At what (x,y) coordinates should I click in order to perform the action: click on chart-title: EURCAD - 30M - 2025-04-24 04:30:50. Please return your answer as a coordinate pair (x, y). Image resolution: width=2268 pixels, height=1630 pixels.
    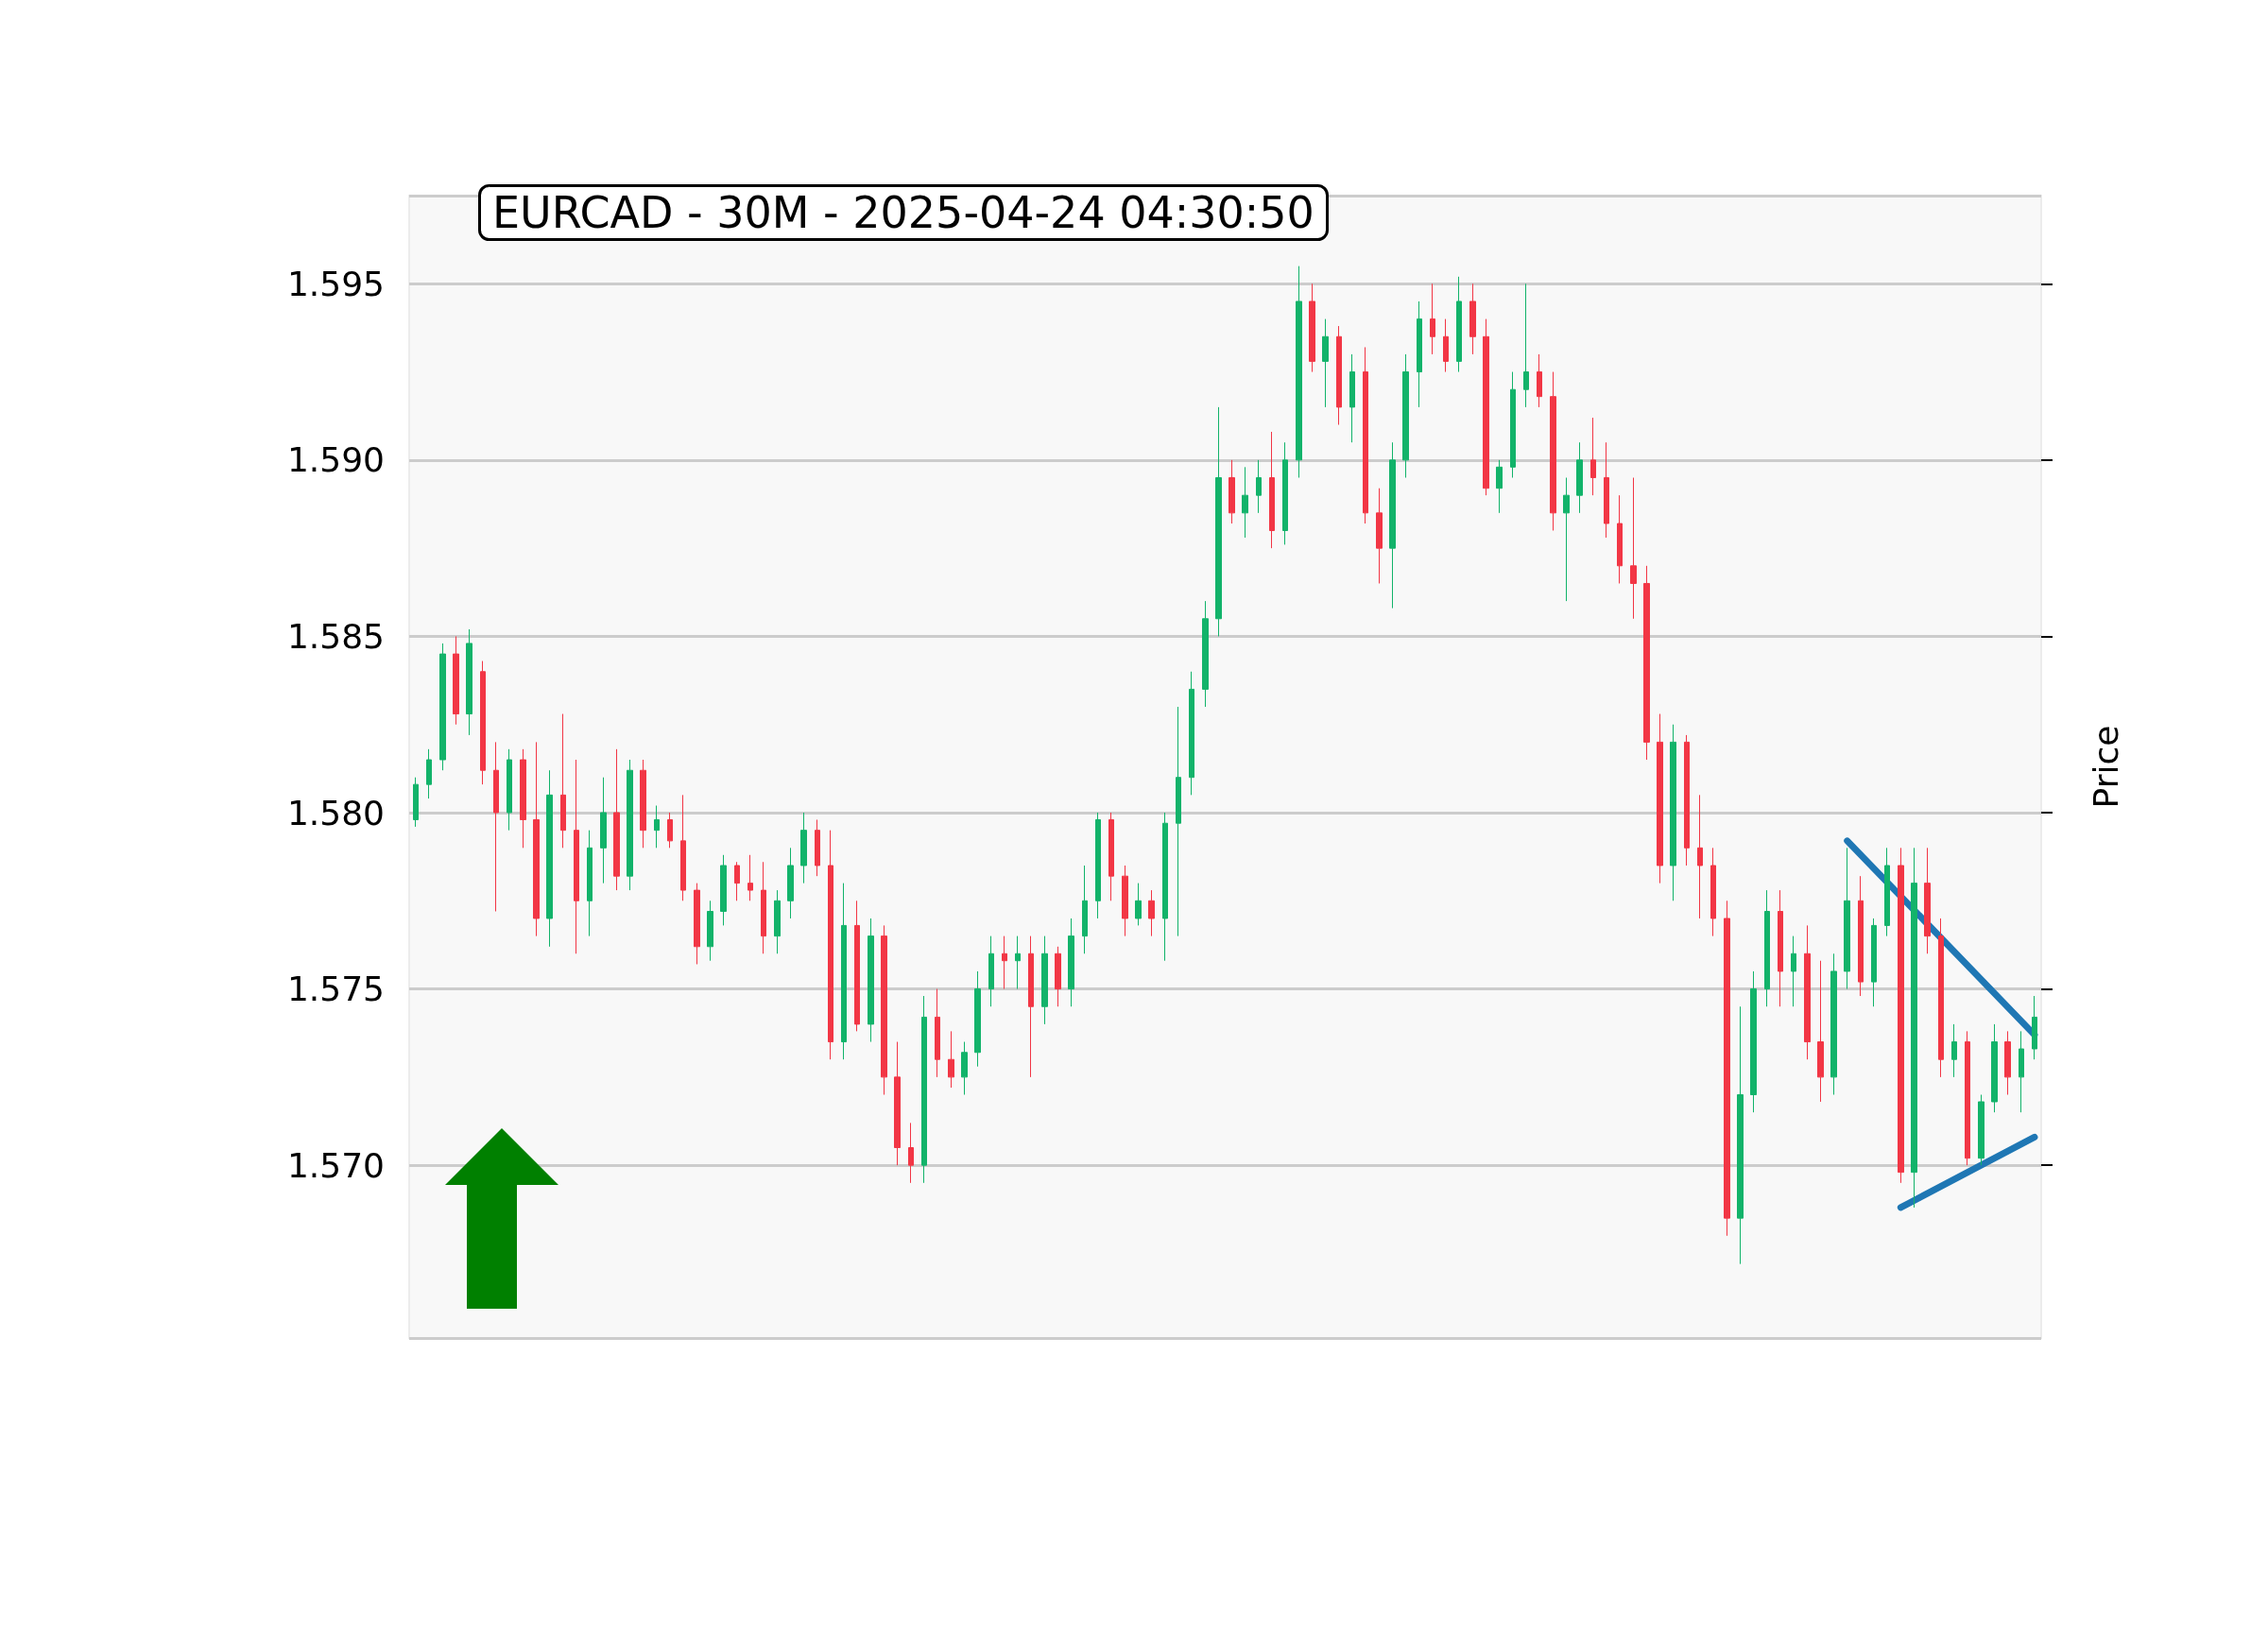
    Looking at the image, I should click on (903, 213).